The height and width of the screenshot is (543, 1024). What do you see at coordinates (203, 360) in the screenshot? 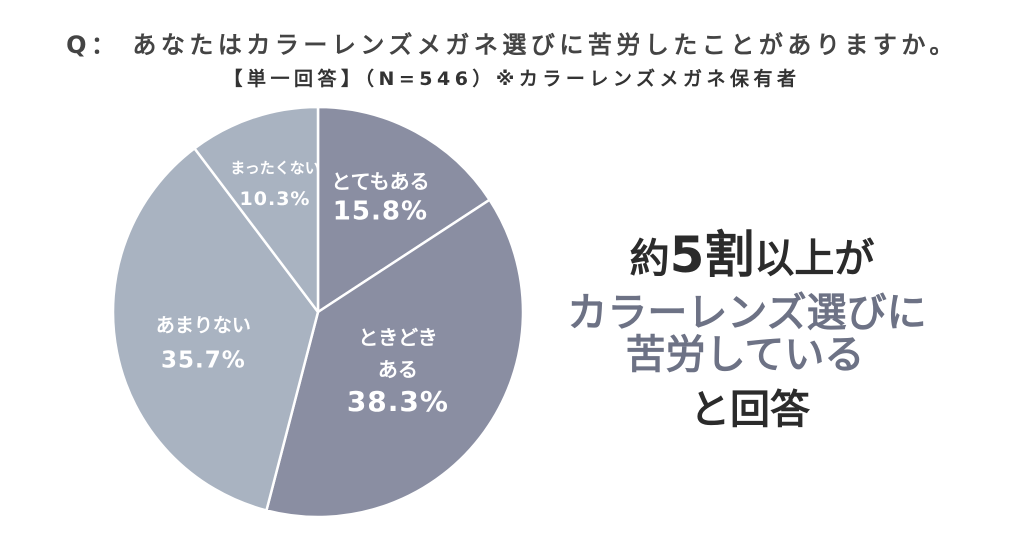
I see `slice-value-label: 35.7%` at bounding box center [203, 360].